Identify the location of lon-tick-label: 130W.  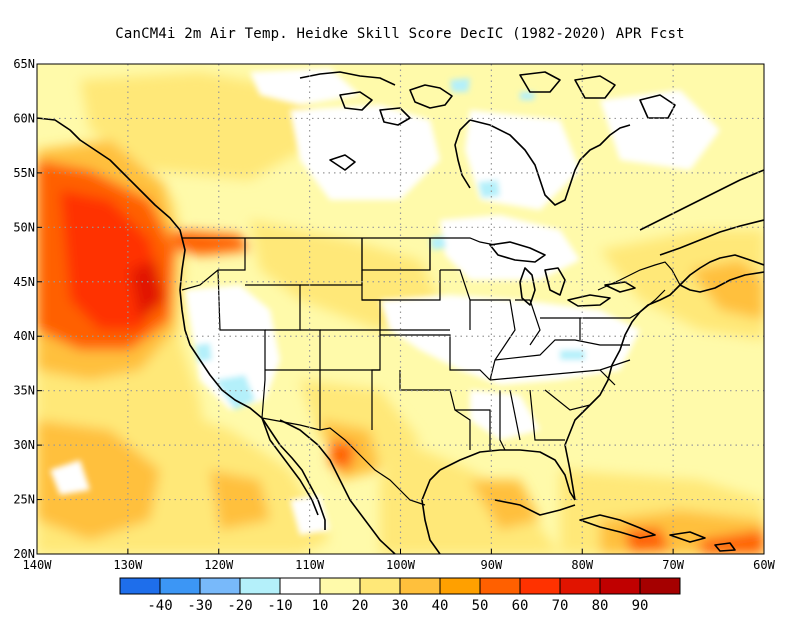
(128, 565).